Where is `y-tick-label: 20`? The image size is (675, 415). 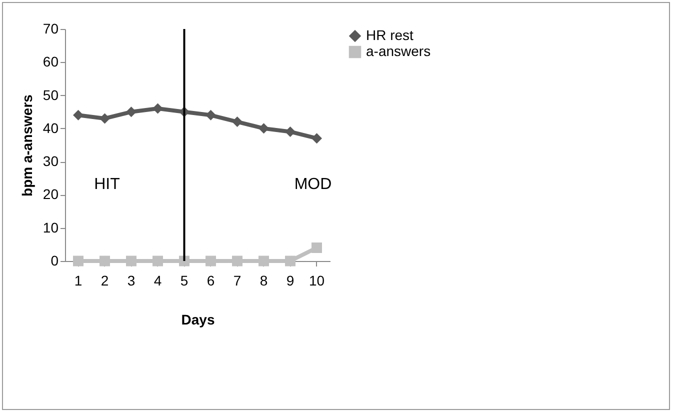
y-tick-label: 20 is located at coordinates (50, 194).